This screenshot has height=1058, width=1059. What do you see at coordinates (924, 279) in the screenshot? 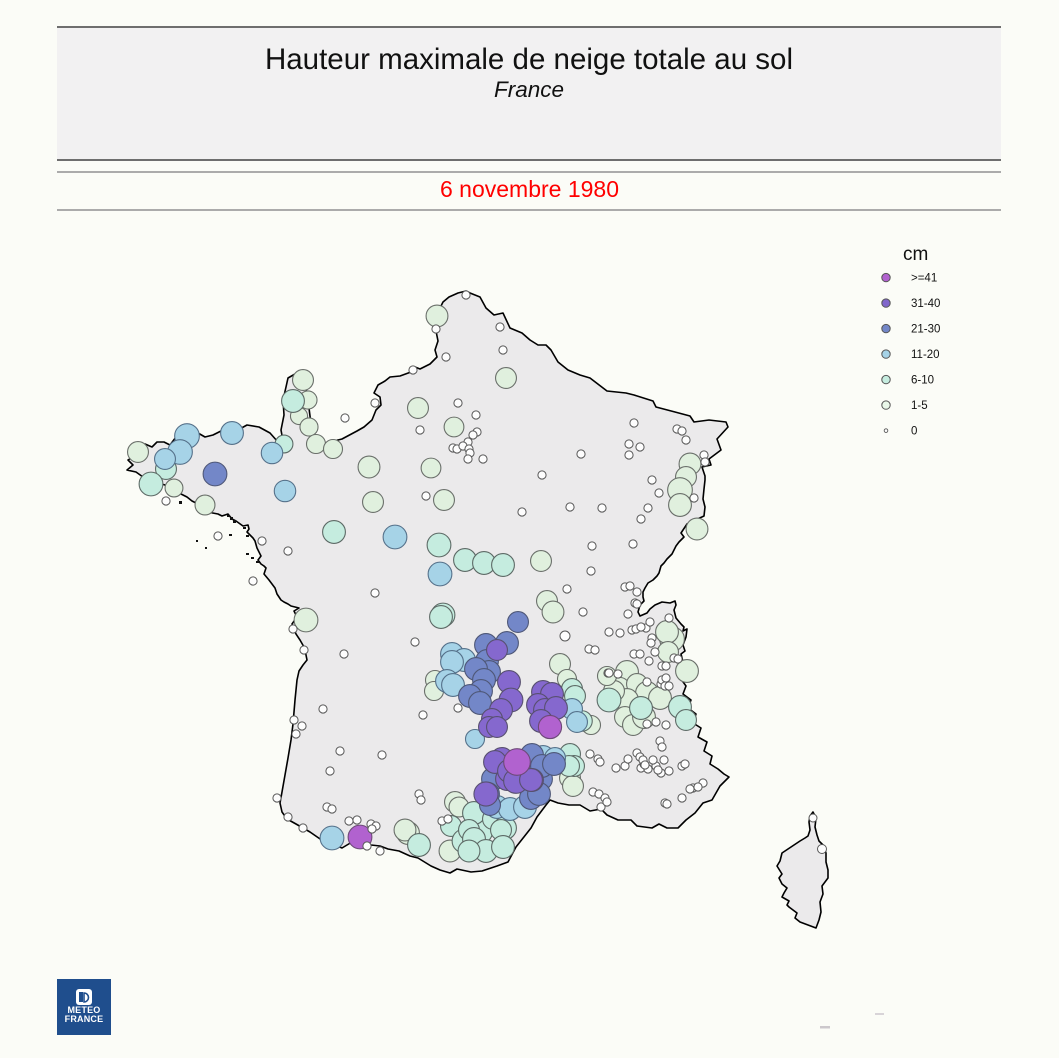
I see `svg-text: >=41` at bounding box center [924, 279].